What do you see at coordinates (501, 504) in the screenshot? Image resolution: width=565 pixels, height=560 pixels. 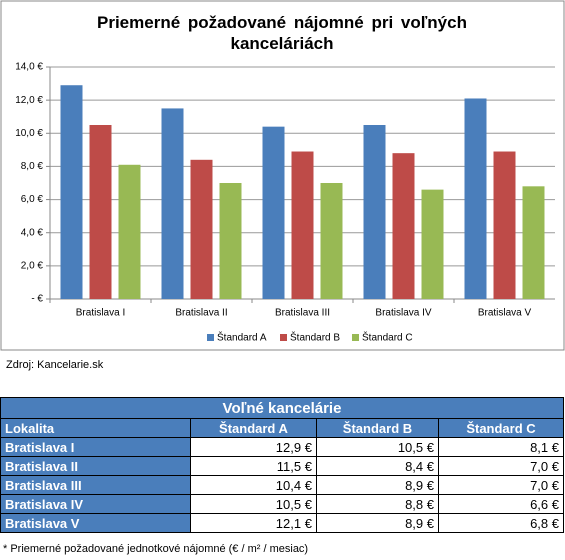 I see `table-cell: 6,6 €` at bounding box center [501, 504].